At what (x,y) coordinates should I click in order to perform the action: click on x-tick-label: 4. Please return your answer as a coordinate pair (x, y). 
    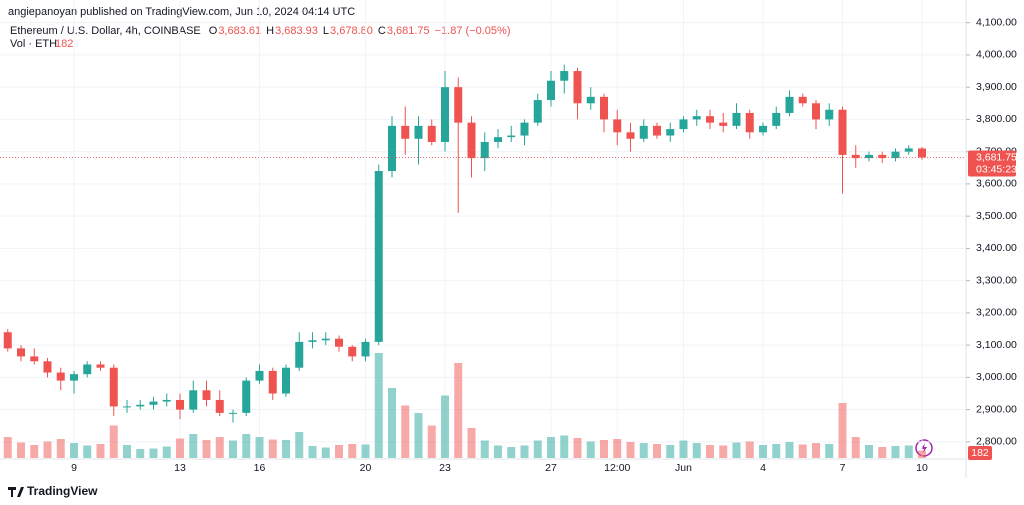
    Looking at the image, I should click on (763, 468).